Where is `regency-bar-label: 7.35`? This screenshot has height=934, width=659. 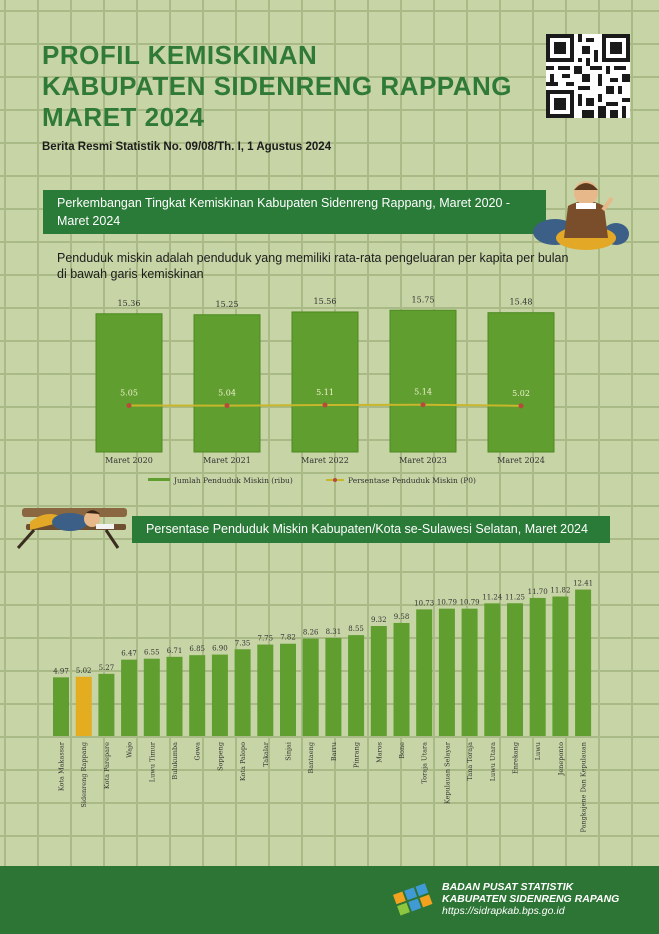
regency-bar-label: 7.35 is located at coordinates (243, 643).